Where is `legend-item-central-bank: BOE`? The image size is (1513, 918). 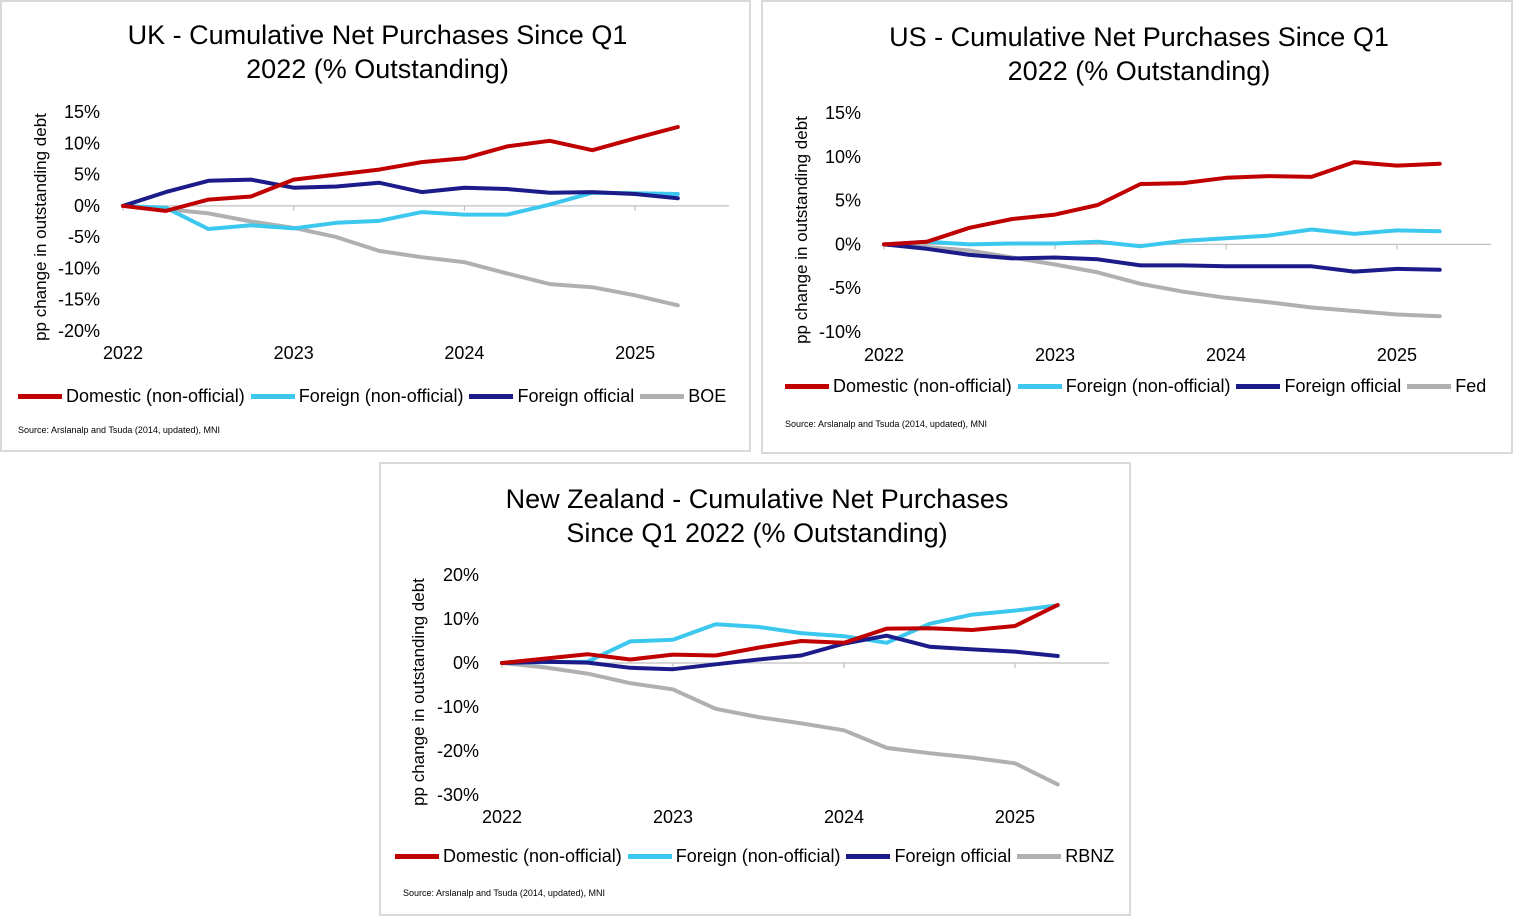 legend-item-central-bank: BOE is located at coordinates (683, 396).